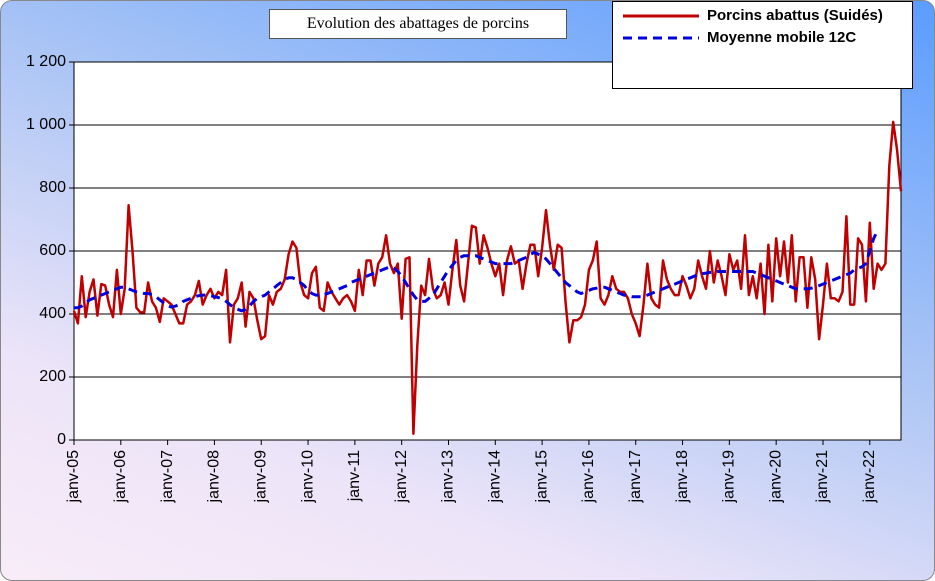 This screenshot has width=935, height=581. I want to click on y-tick-label: 0, so click(61, 439).